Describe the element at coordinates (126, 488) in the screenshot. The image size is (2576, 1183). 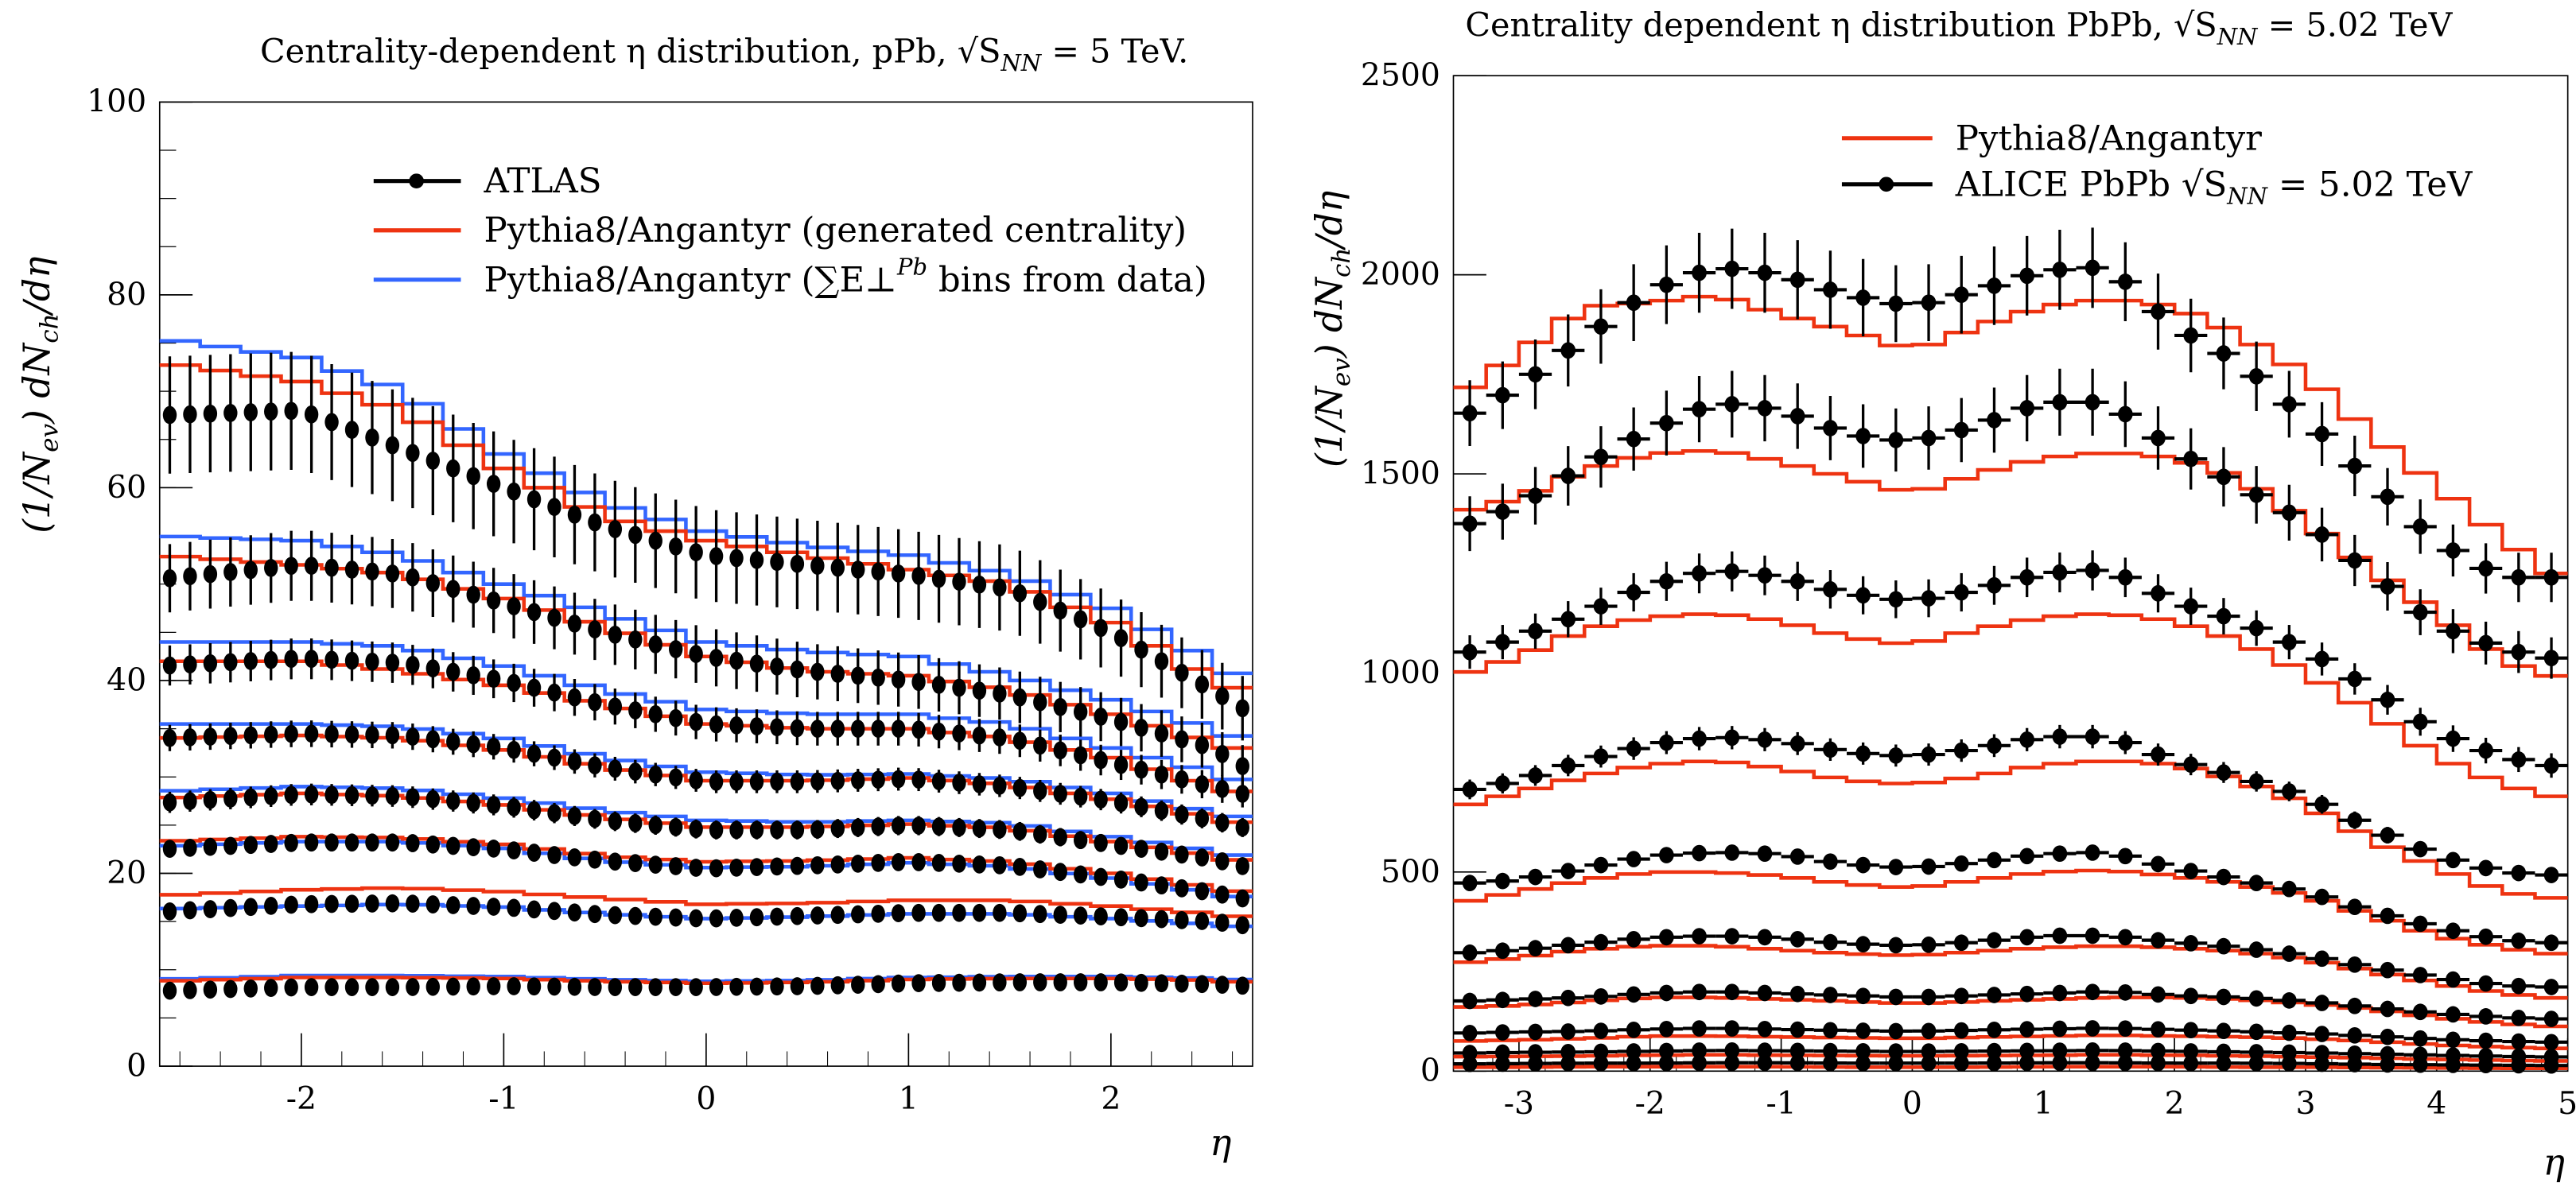
I see `y-tick-label: 60` at that location.